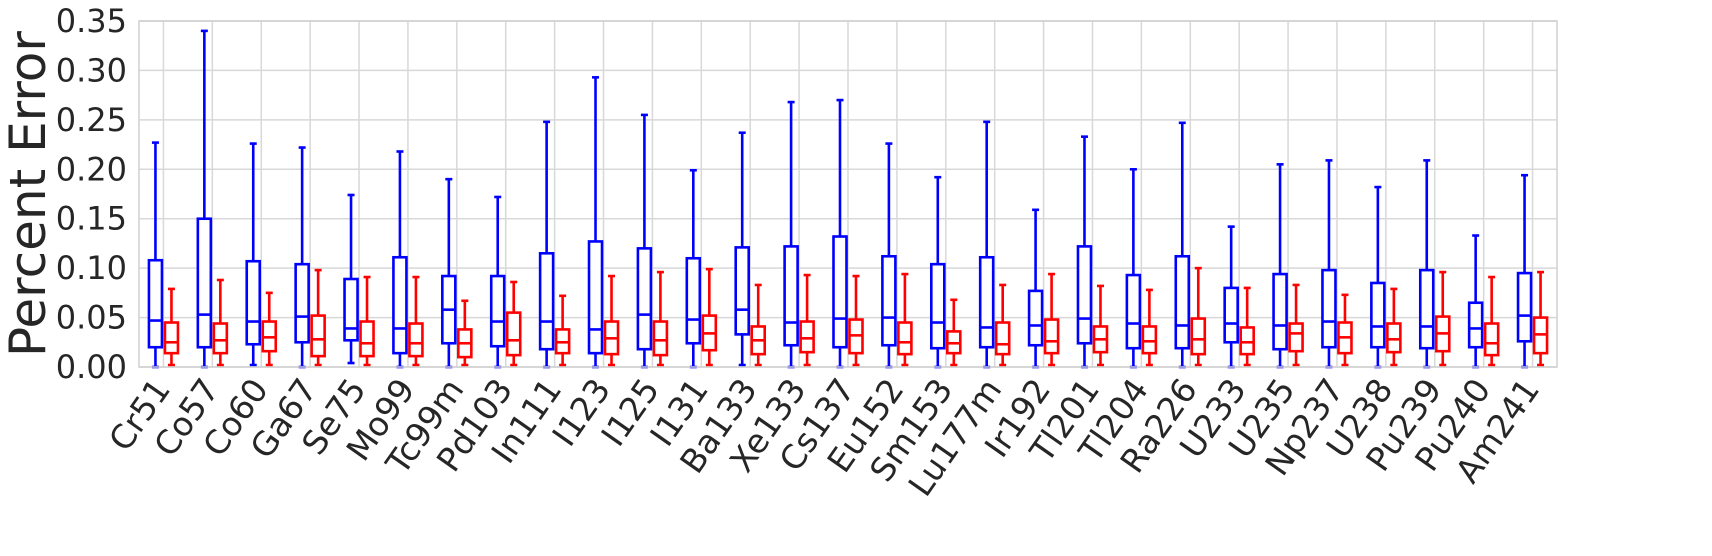 The width and height of the screenshot is (1712, 556). What do you see at coordinates (28, 194) in the screenshot?
I see `y-axis-label: Percent Error` at bounding box center [28, 194].